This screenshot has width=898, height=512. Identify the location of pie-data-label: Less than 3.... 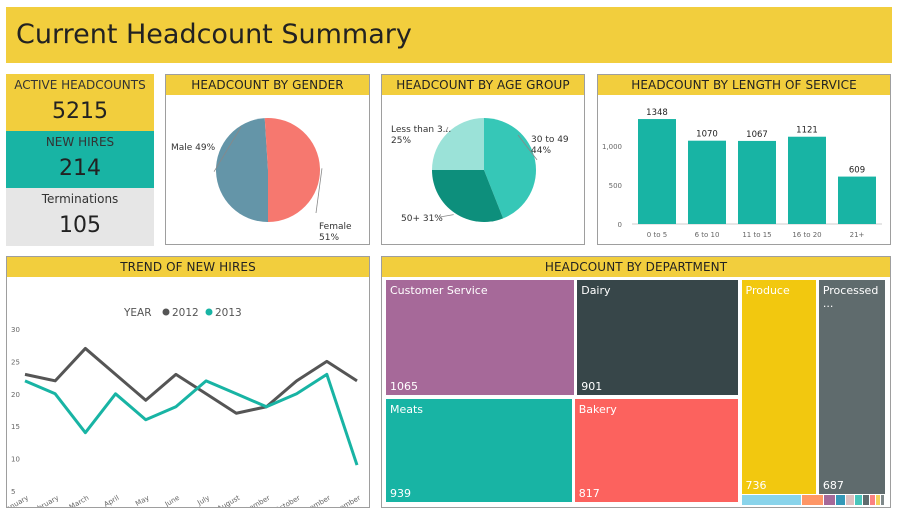
(421, 130).